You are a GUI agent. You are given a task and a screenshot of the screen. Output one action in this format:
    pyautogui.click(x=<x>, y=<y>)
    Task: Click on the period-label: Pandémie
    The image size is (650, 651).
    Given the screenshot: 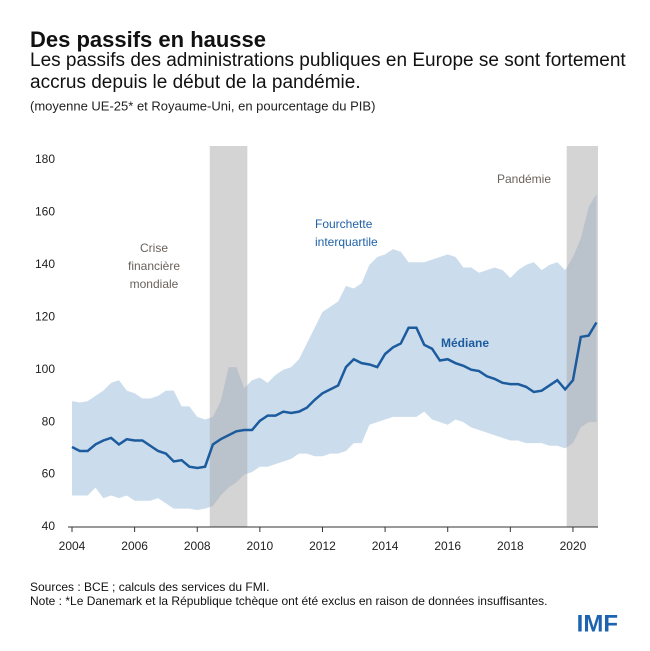 What is the action you would take?
    pyautogui.click(x=524, y=179)
    